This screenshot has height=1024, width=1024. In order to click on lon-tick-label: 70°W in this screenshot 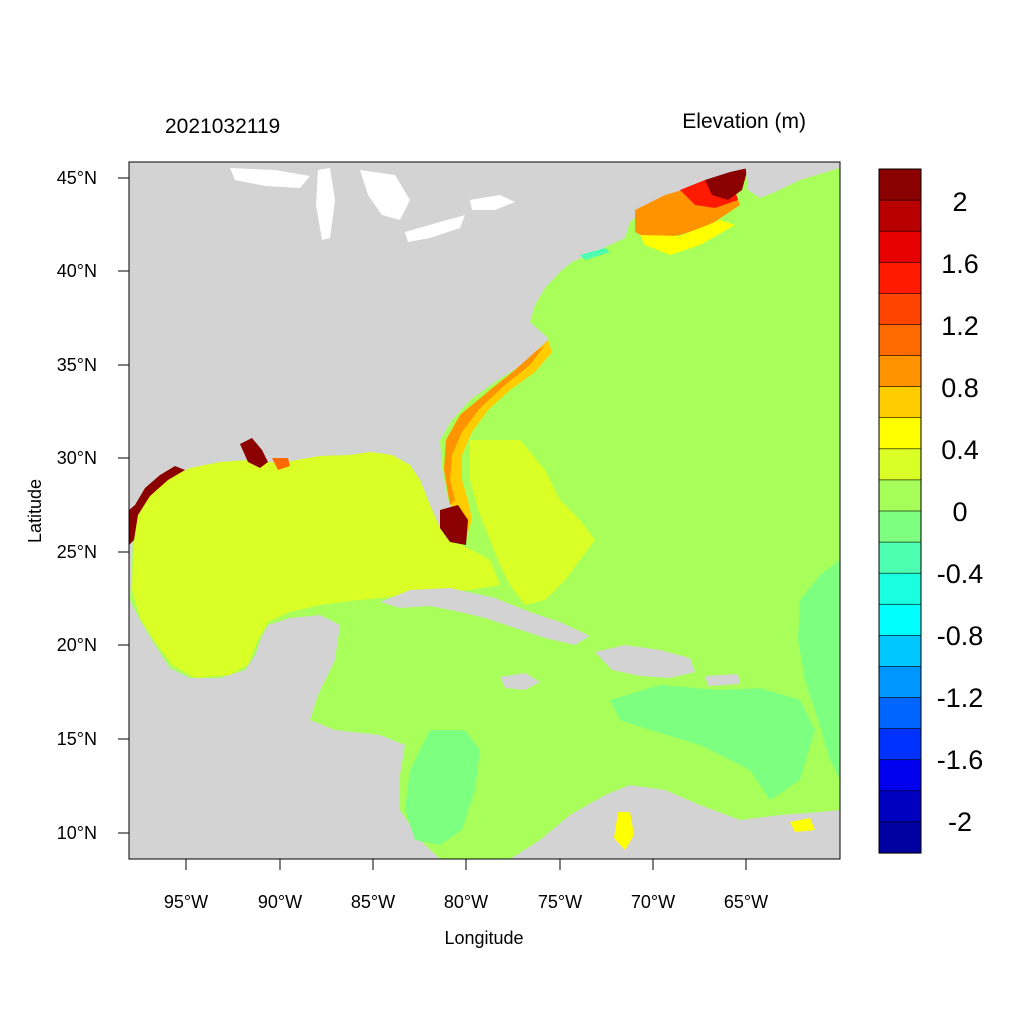, I will do `click(653, 902)`.